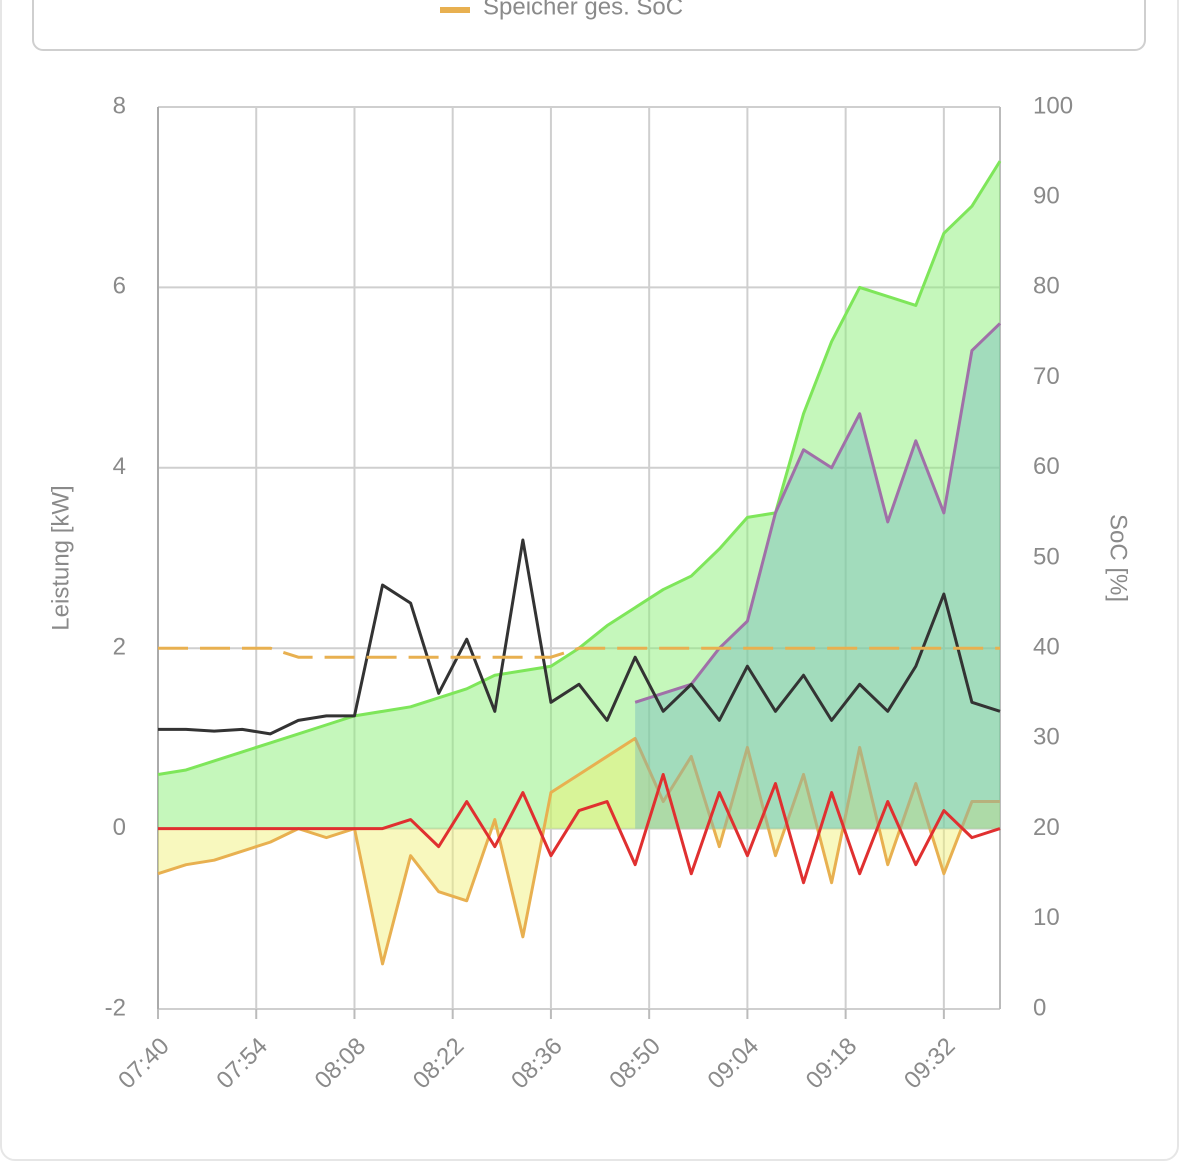  I want to click on y2-tick-label: 50, so click(1046, 556).